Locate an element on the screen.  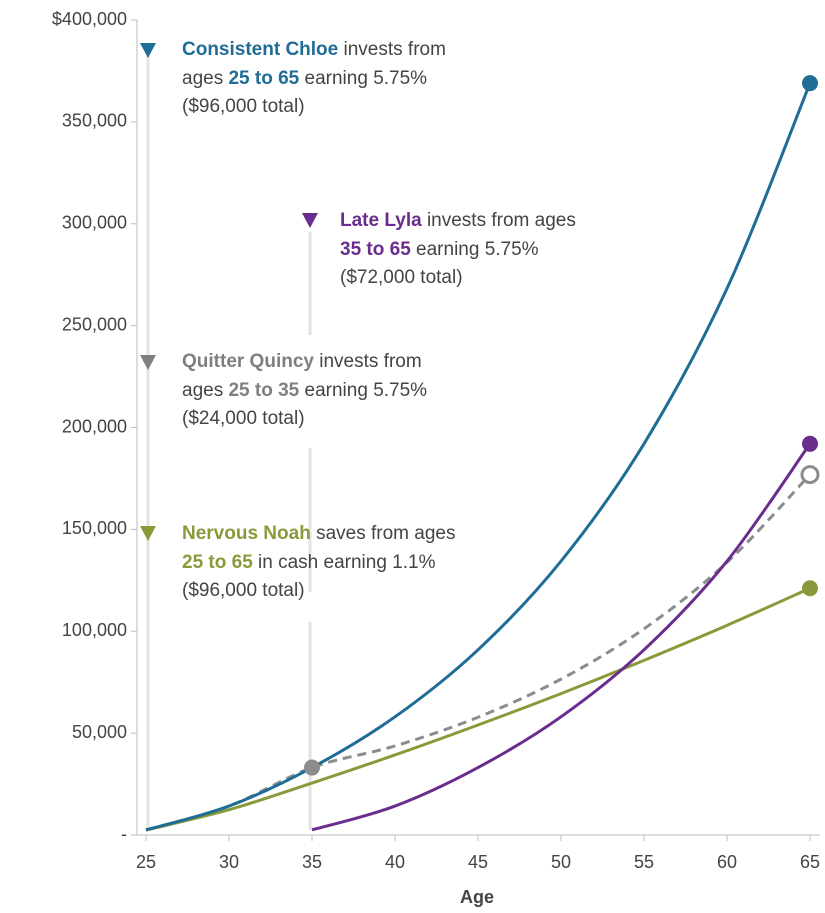
annotation: 35 to 65 earning 5.75% is located at coordinates (439, 249).